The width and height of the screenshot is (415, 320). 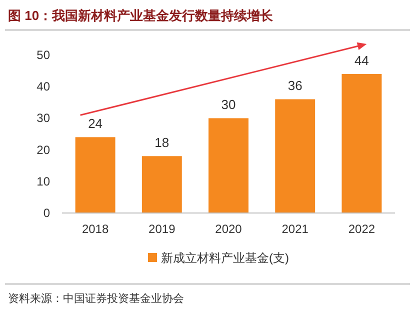 I want to click on text: 资料来源：中国证券投资基金业协会, so click(x=96, y=298).